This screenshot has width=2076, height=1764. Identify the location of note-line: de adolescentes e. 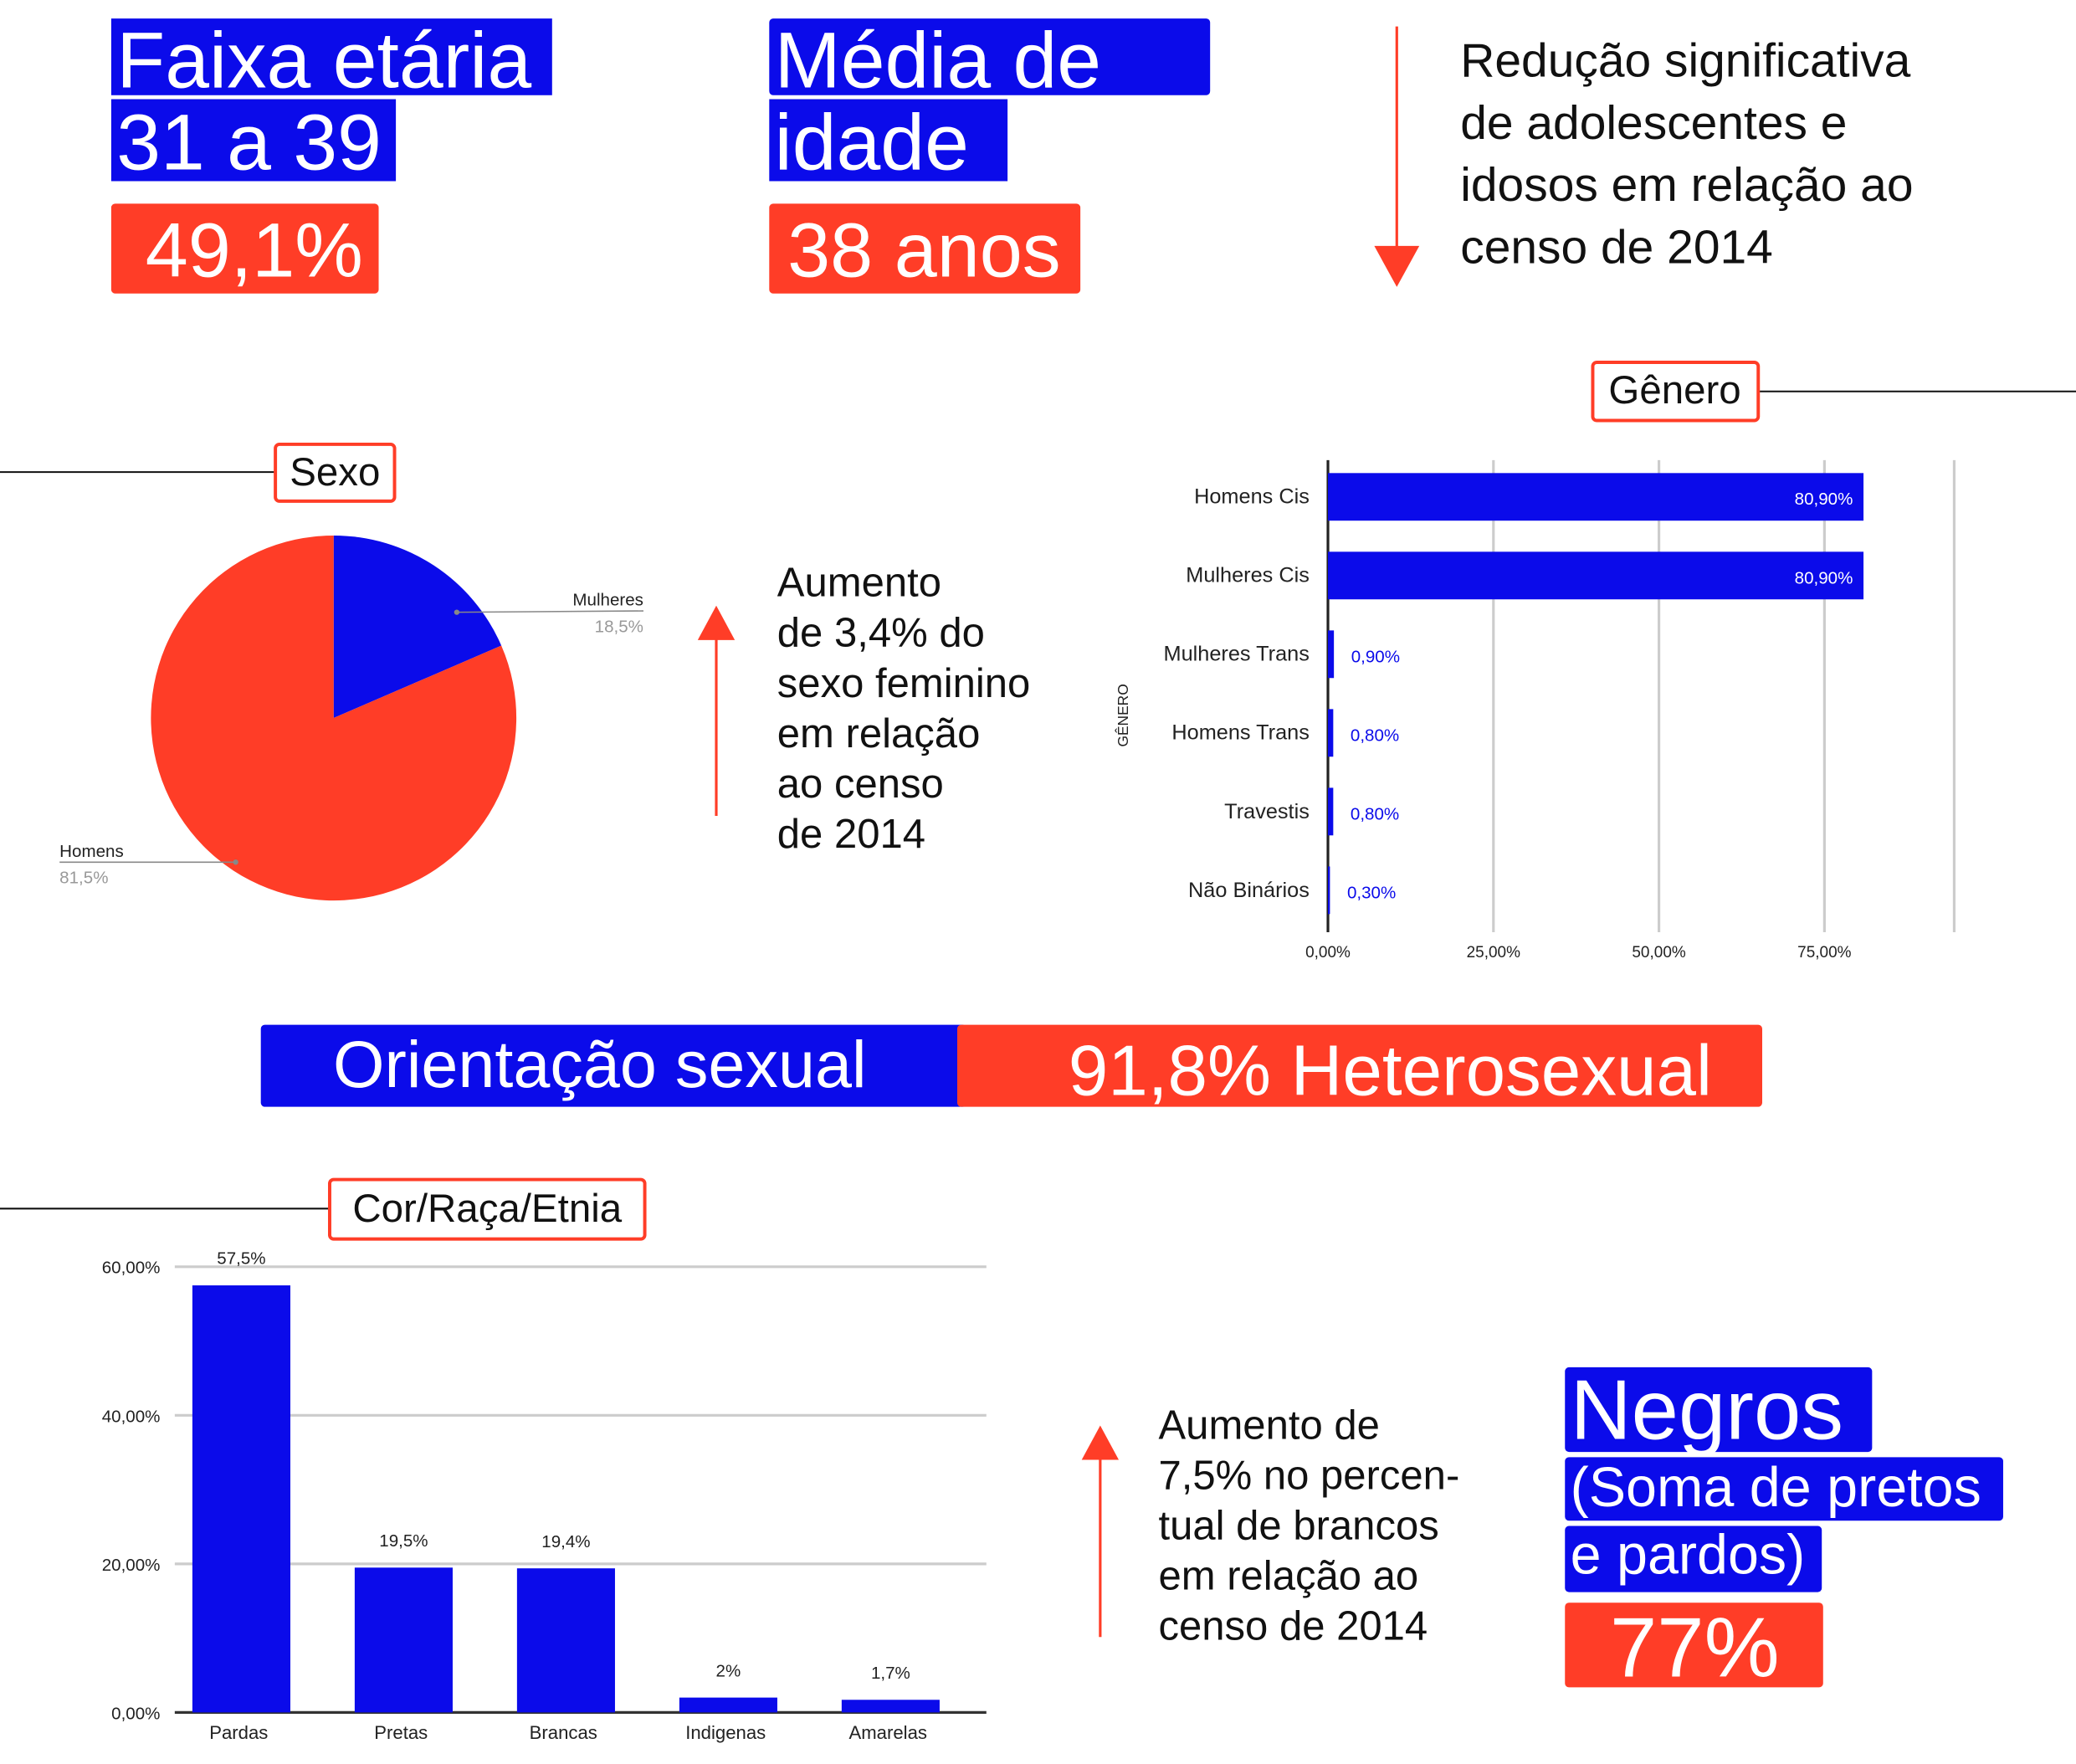
(1653, 123).